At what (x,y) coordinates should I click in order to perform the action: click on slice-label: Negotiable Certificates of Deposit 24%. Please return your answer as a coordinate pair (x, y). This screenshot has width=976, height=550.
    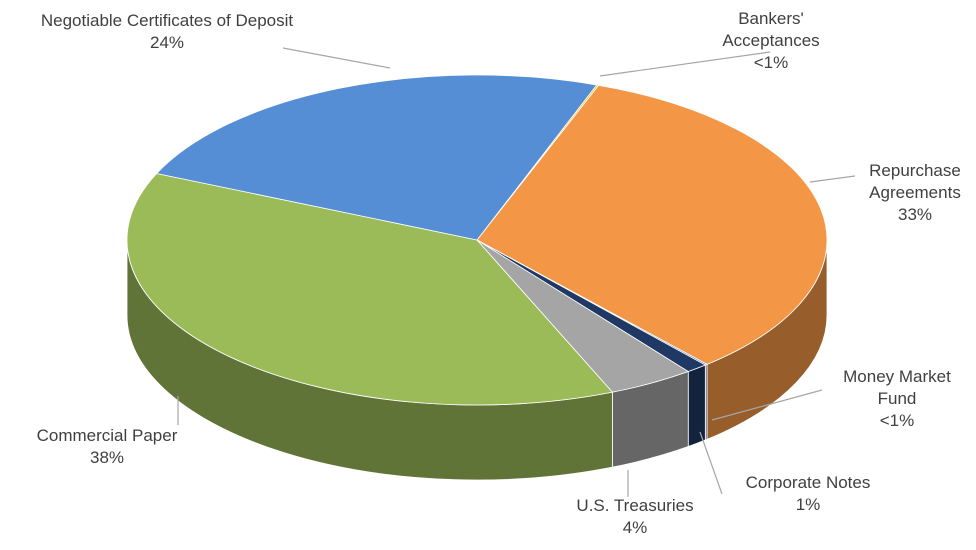
    Looking at the image, I should click on (167, 32).